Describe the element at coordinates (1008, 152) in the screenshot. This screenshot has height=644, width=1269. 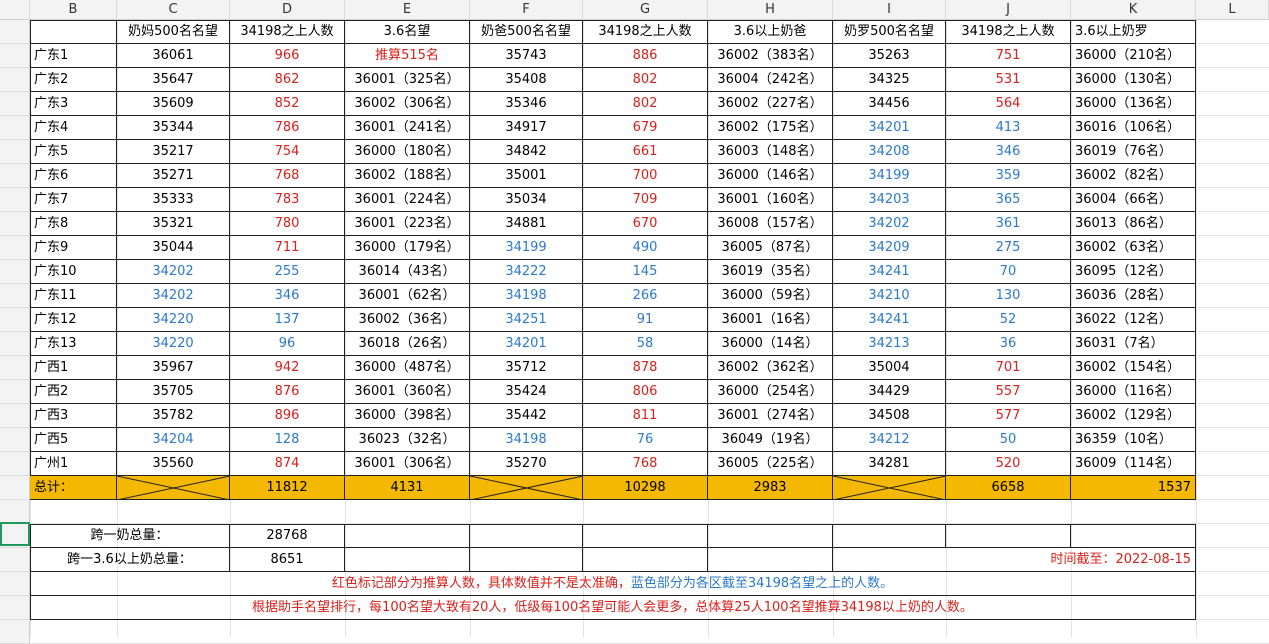
I see `data-cell-j: 346` at that location.